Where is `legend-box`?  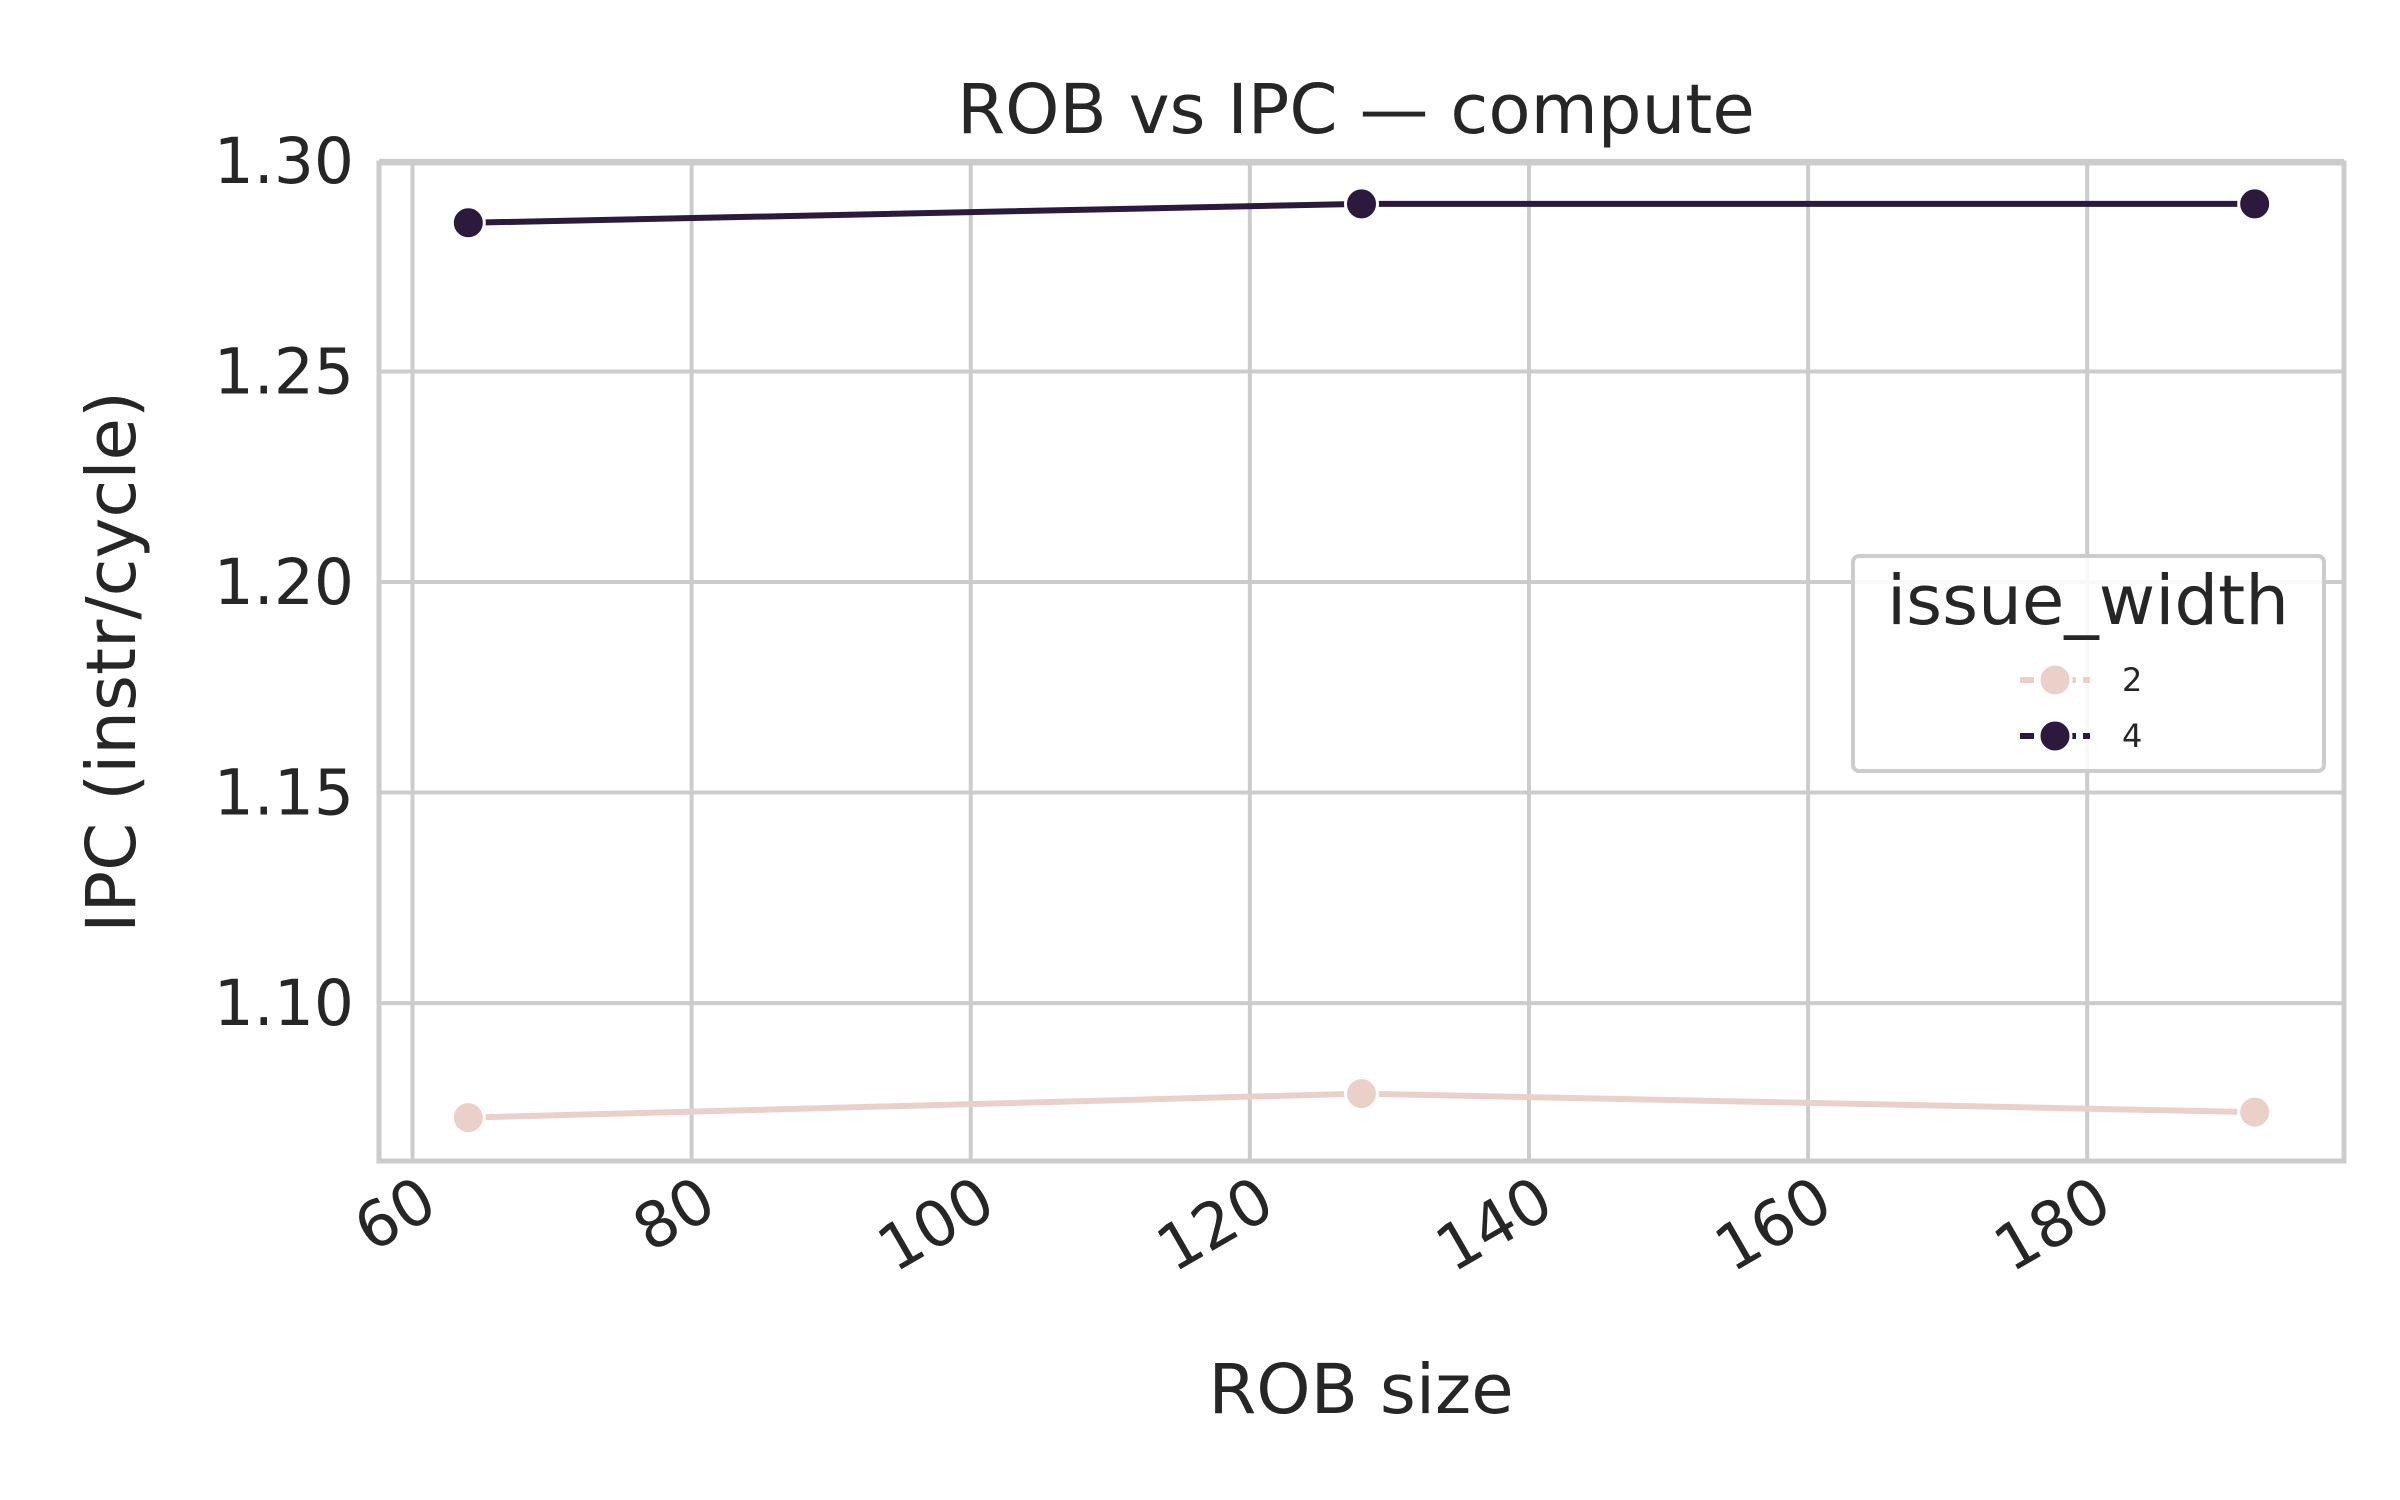
legend-box is located at coordinates (2088, 663).